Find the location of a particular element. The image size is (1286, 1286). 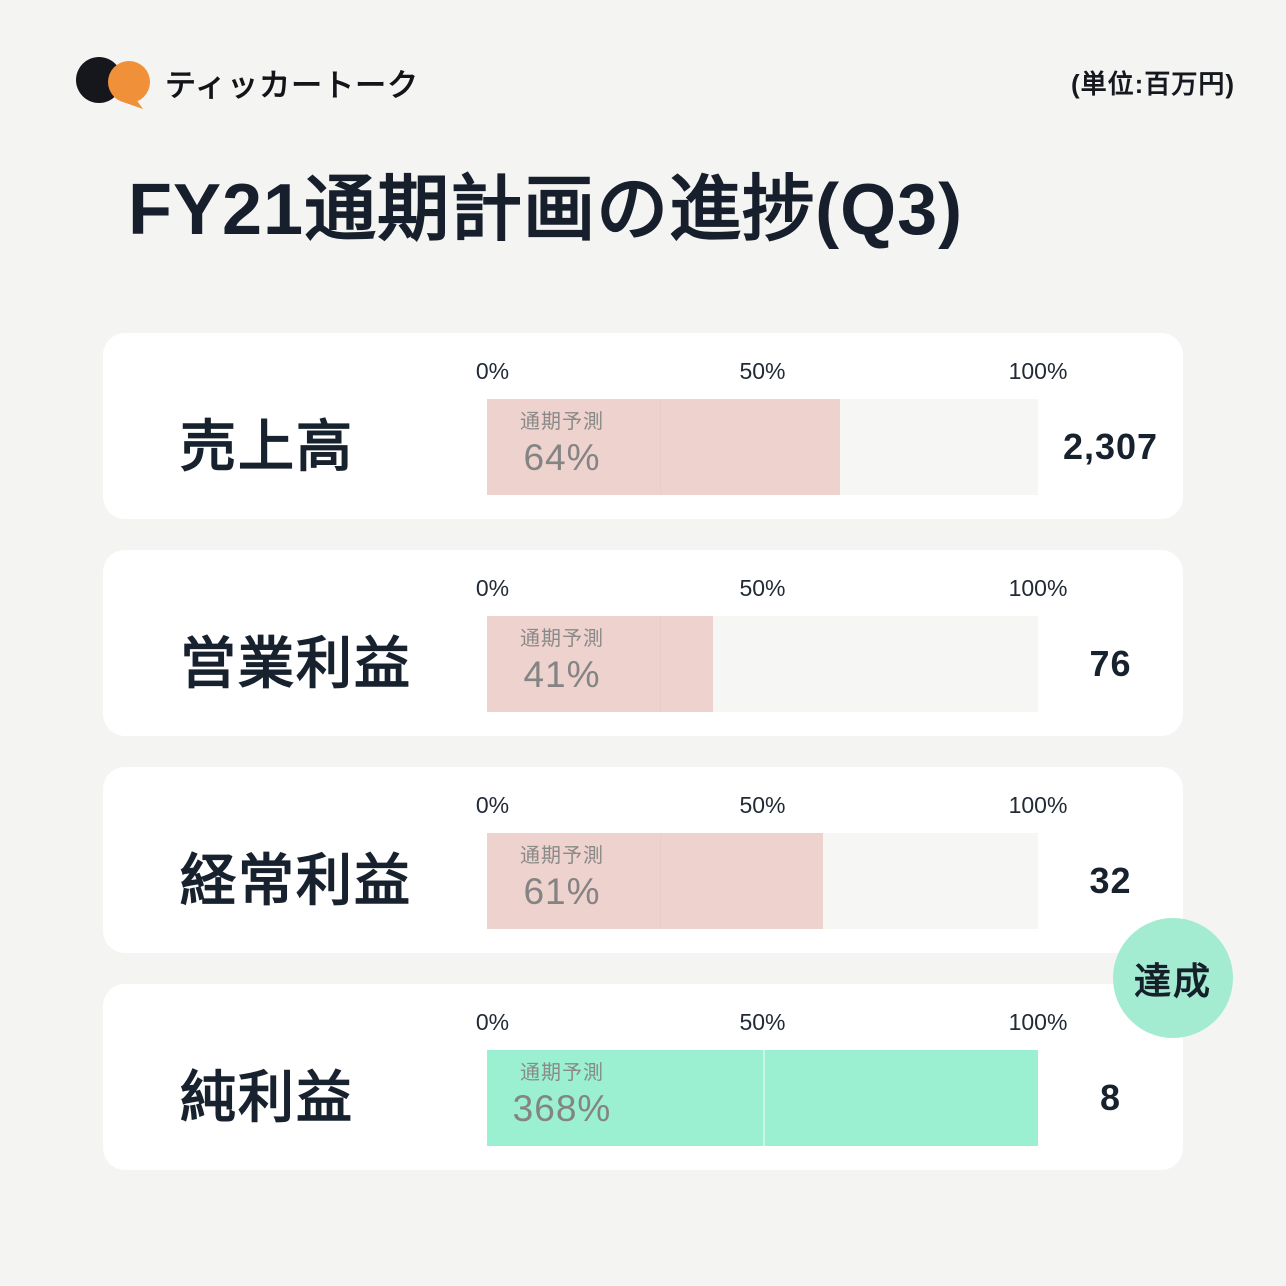

midline-50pct is located at coordinates (763, 1097).